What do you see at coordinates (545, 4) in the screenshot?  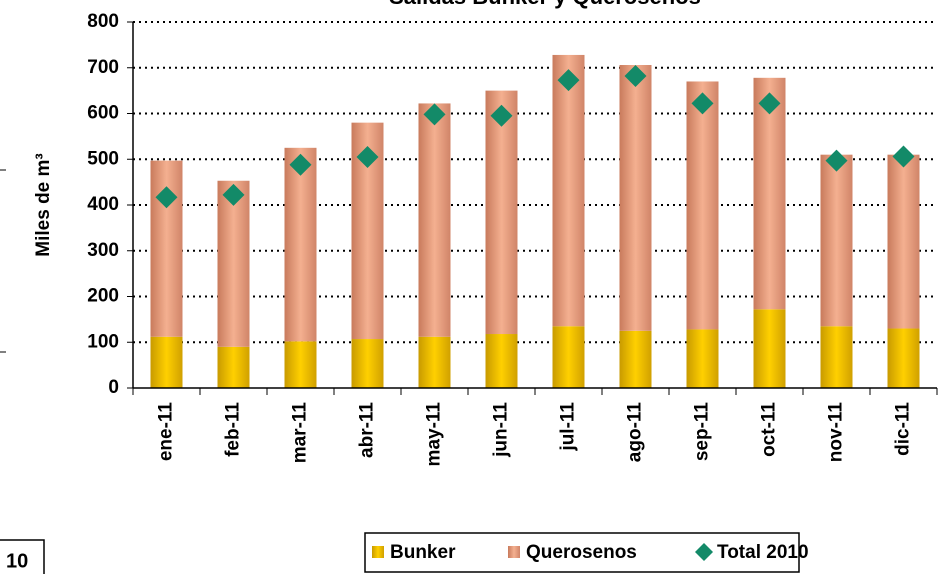 I see `chart-title: Salidas Bunker y Querosenos` at bounding box center [545, 4].